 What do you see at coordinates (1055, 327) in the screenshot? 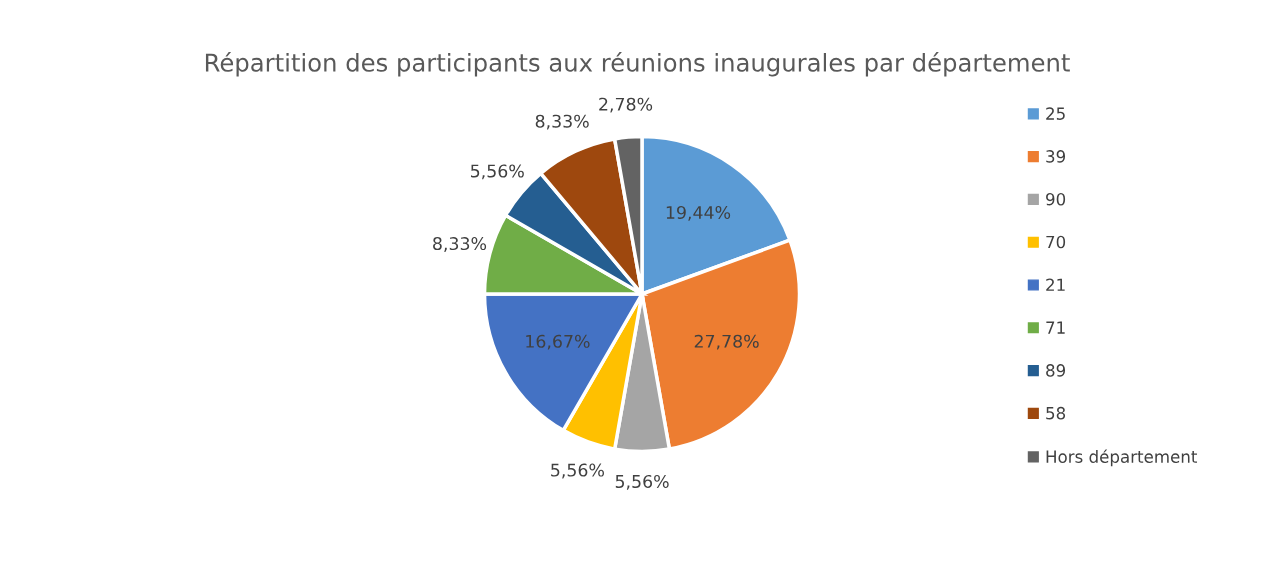
I see `legend-label: 71` at bounding box center [1055, 327].